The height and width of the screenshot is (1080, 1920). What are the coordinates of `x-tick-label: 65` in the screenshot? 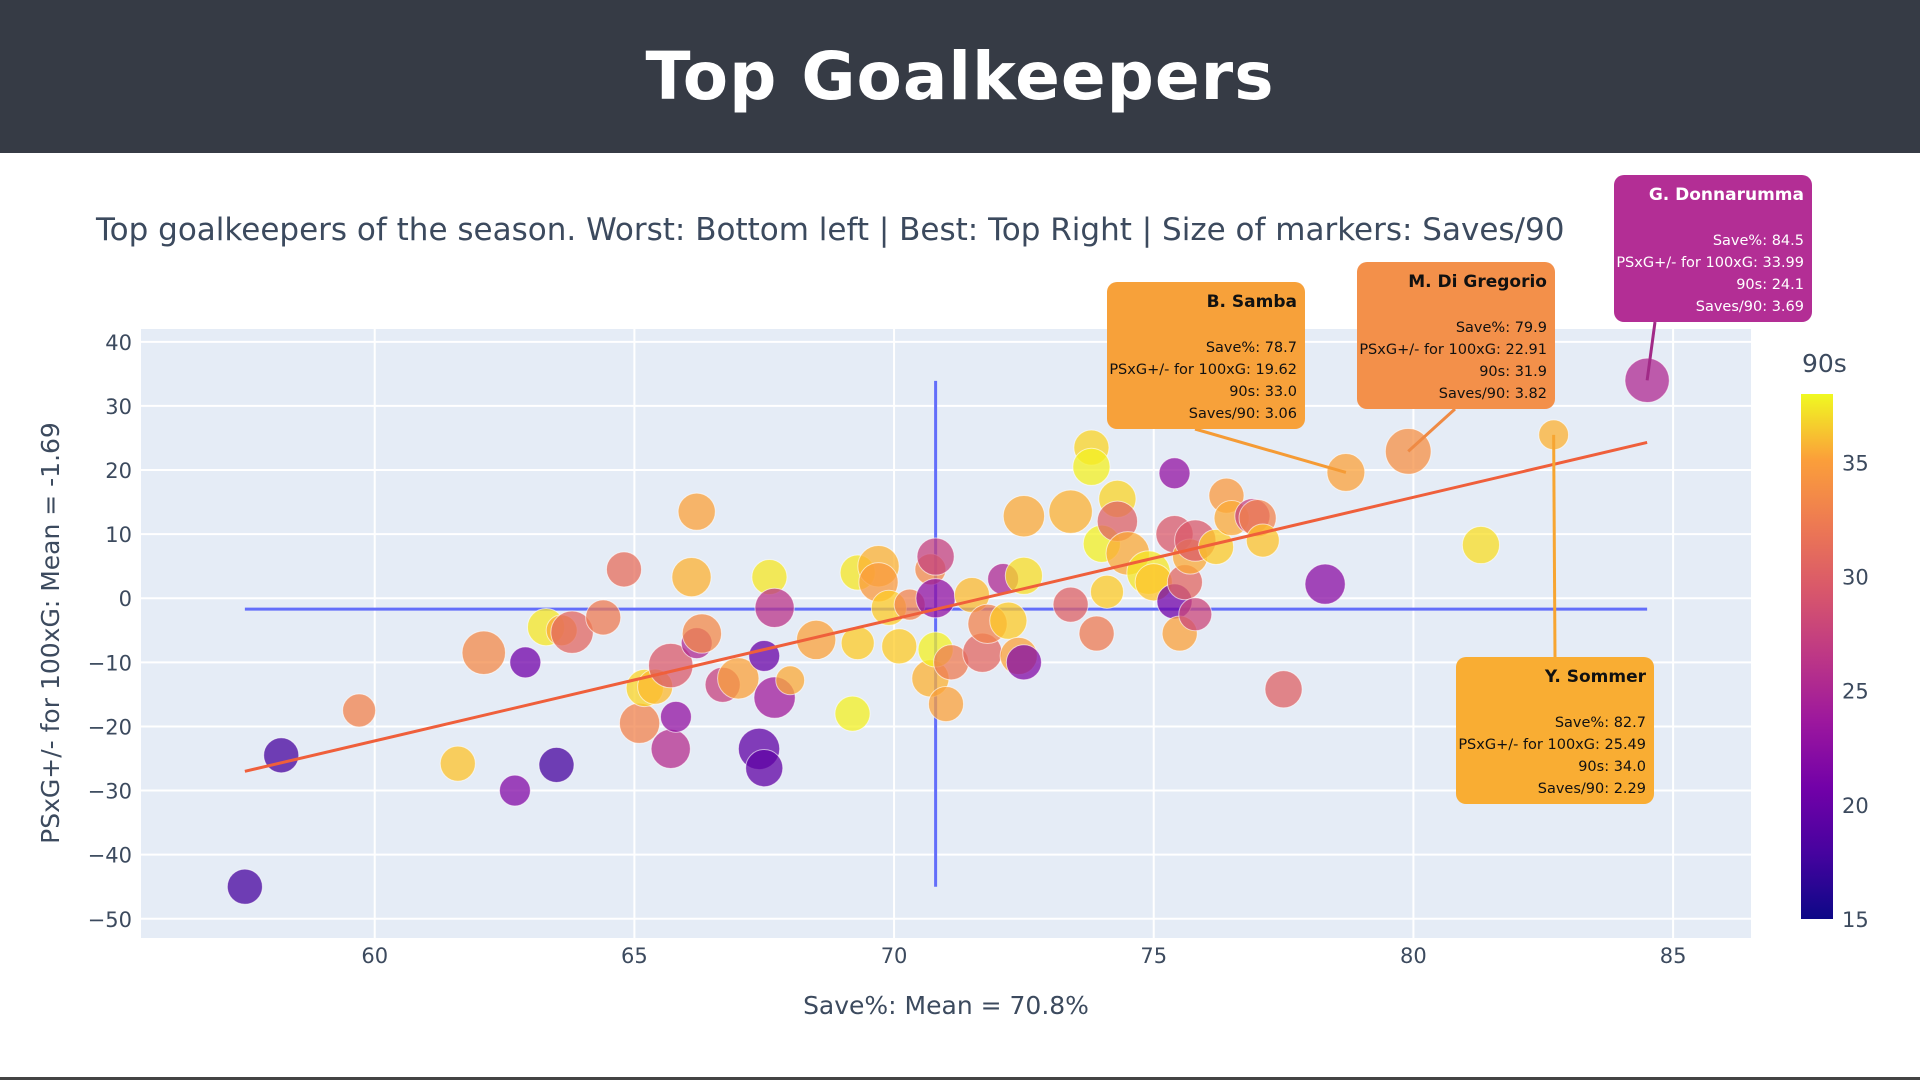 It's located at (634, 956).